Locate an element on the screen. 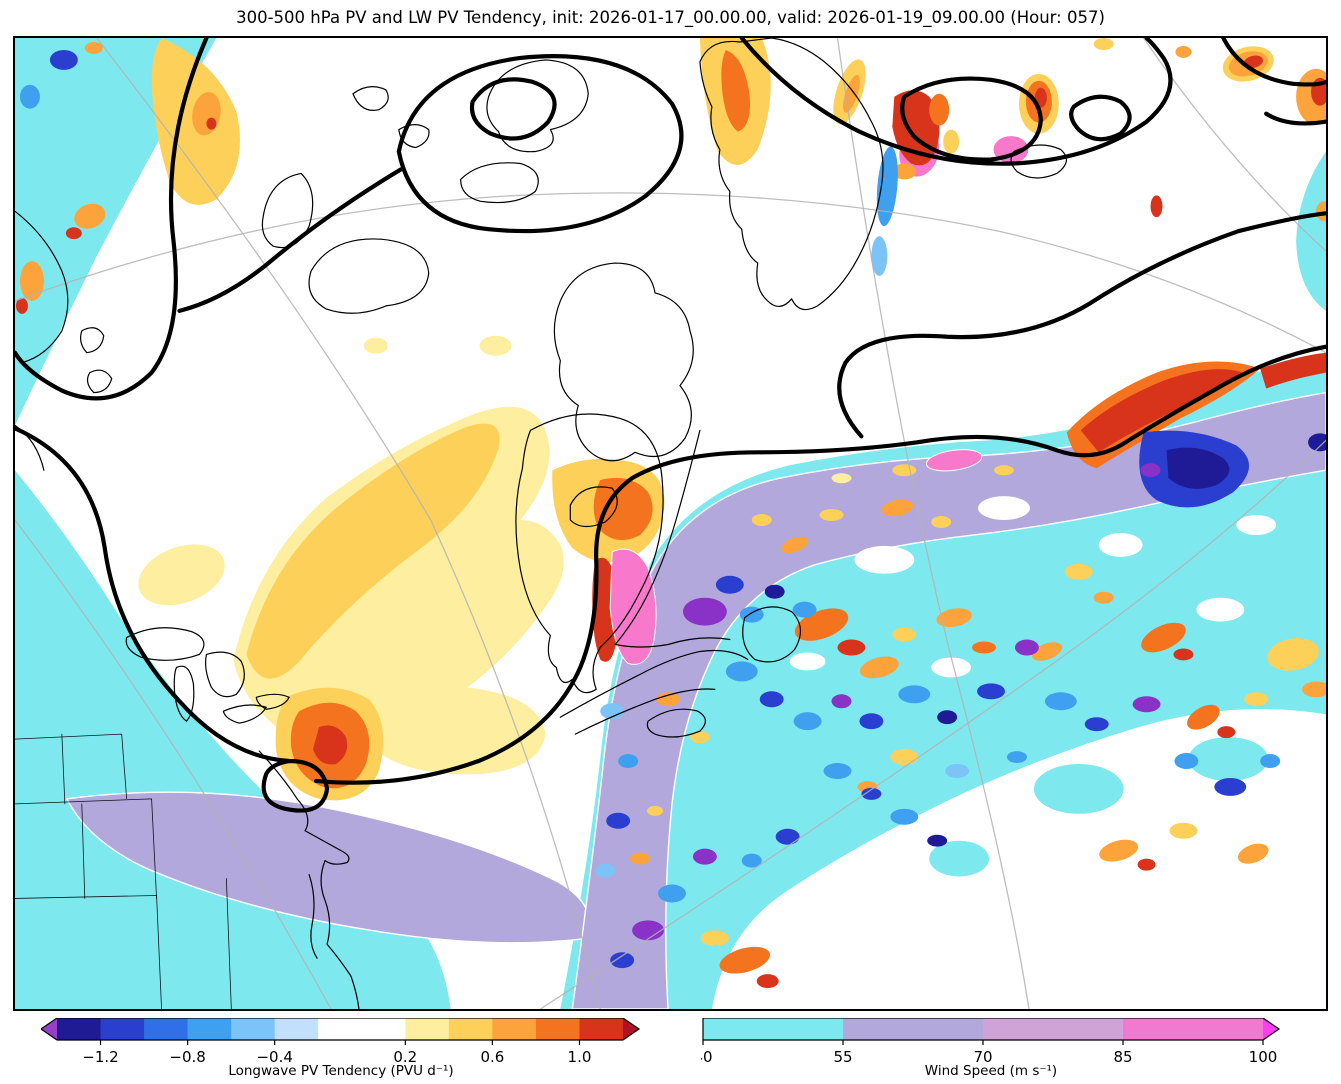  lw-tendency-colorbar: −1.2 −0.8 −0.4 0.2 0.6 1.0 is located at coordinates (341, 1042).